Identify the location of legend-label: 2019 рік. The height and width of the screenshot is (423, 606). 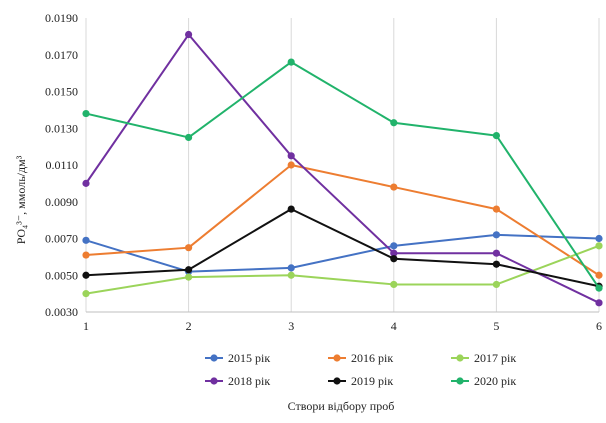
(372, 381).